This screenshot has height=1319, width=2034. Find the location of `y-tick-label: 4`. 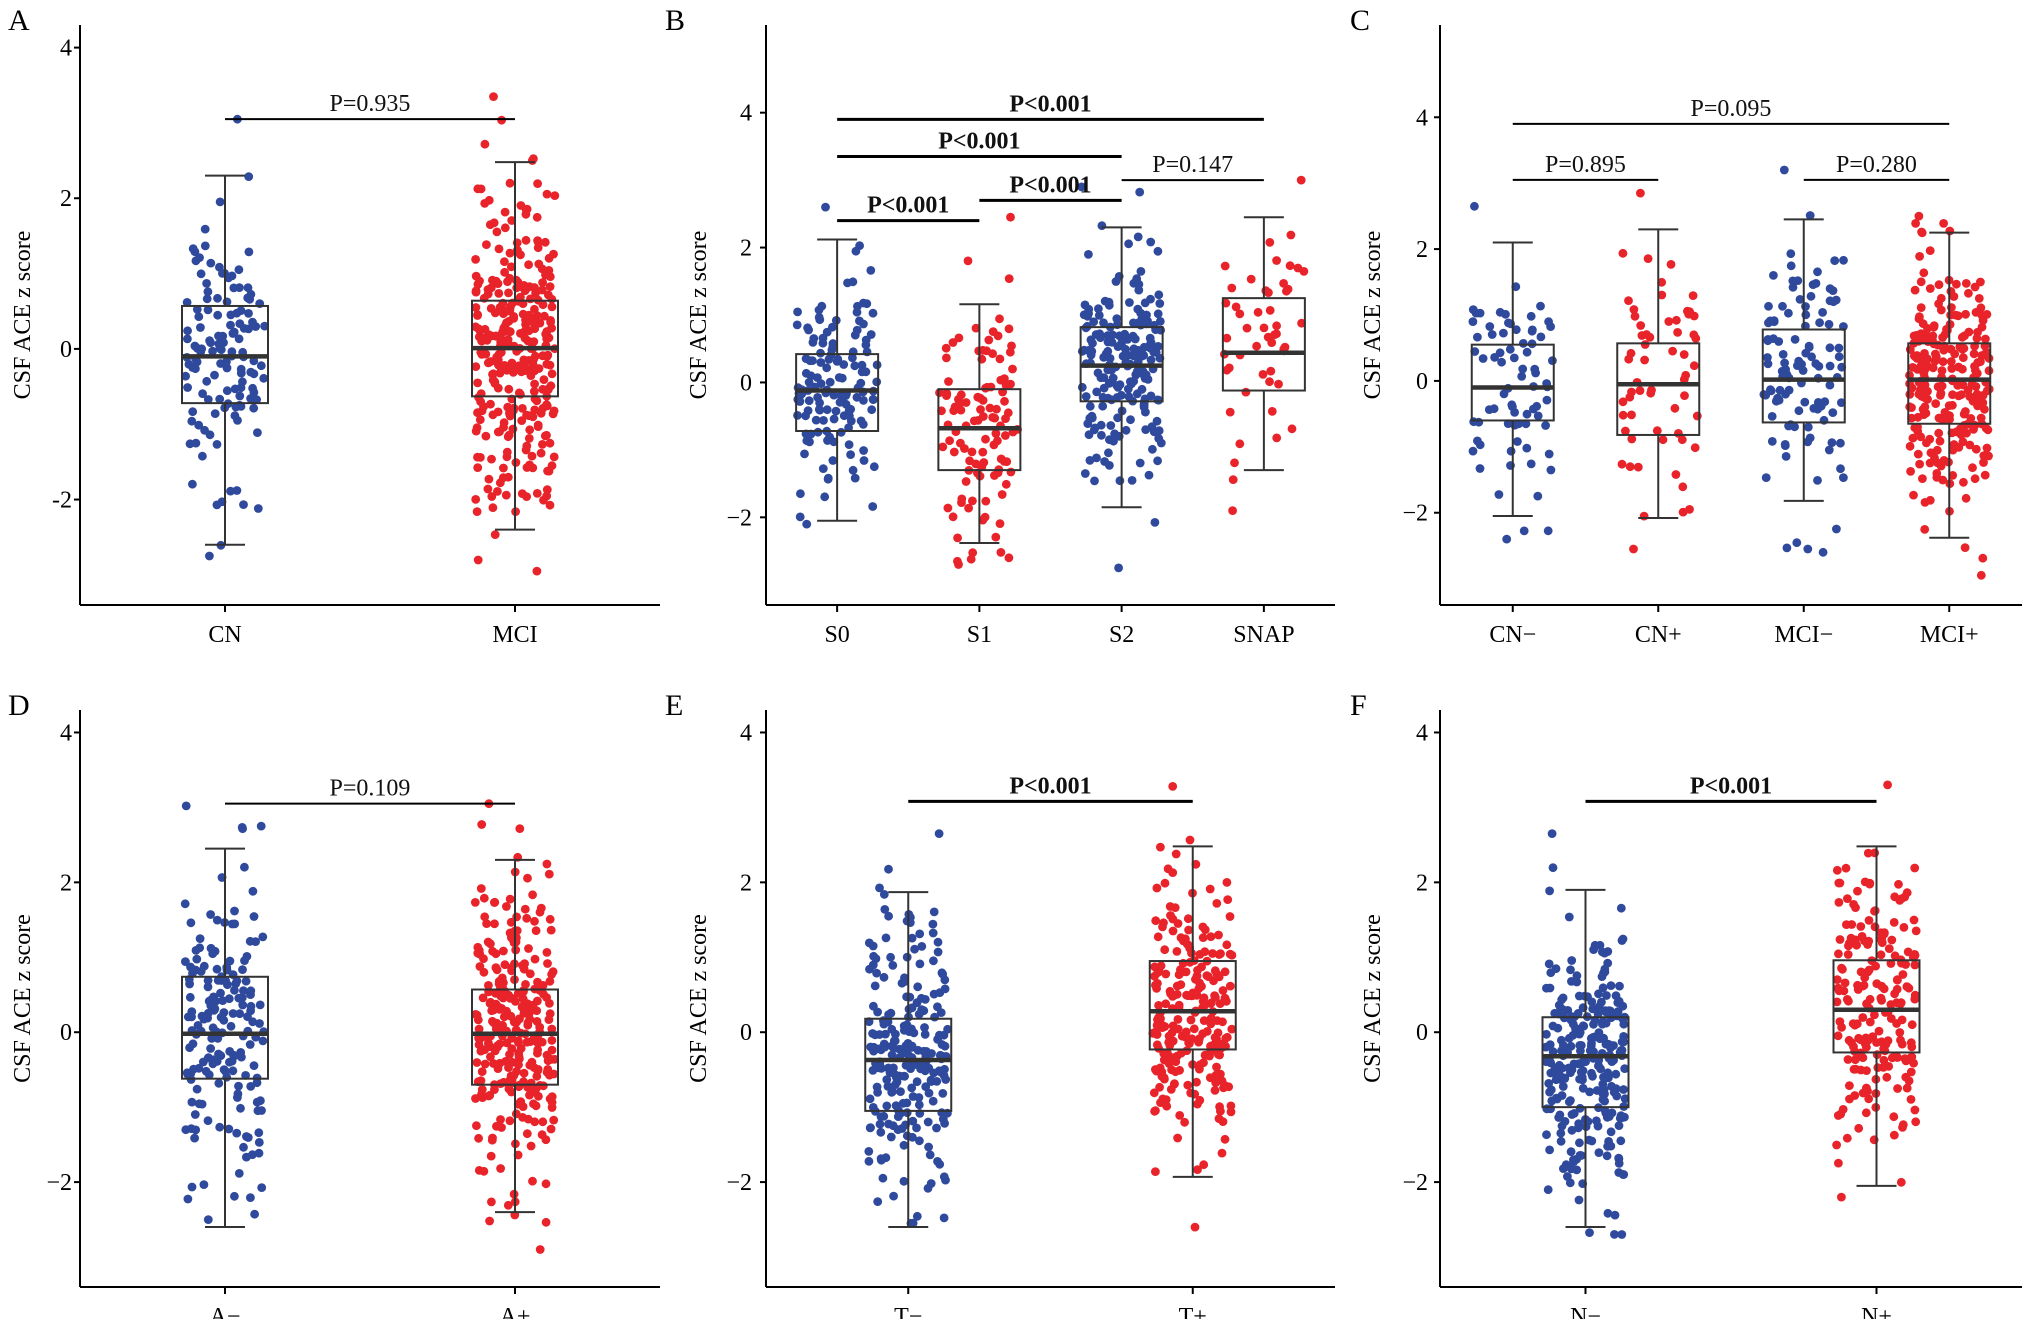

y-tick-label: 4 is located at coordinates (66, 49).